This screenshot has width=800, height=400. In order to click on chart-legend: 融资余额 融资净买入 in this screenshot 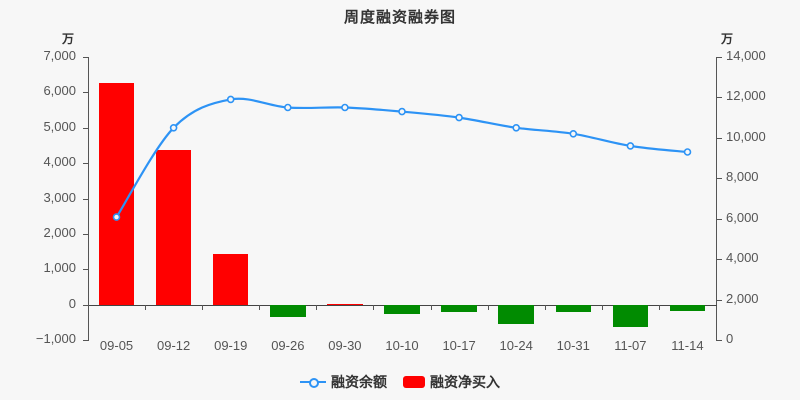, I will do `click(400, 382)`.